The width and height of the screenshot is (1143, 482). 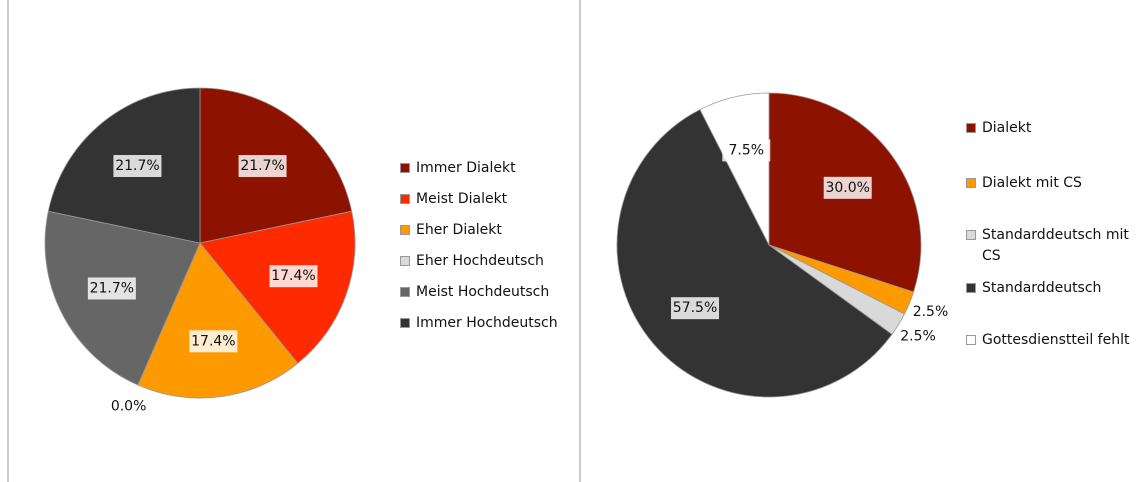 I want to click on data-label: 0.0%, so click(x=129, y=406).